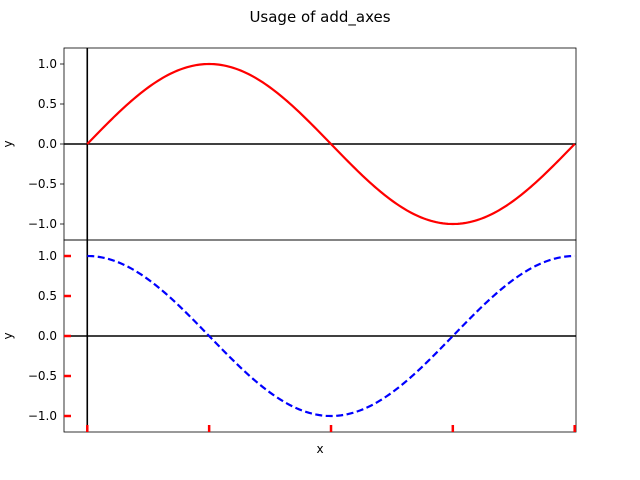  What do you see at coordinates (47, 256) in the screenshot?
I see `bottom-ytick-label: 1.0` at bounding box center [47, 256].